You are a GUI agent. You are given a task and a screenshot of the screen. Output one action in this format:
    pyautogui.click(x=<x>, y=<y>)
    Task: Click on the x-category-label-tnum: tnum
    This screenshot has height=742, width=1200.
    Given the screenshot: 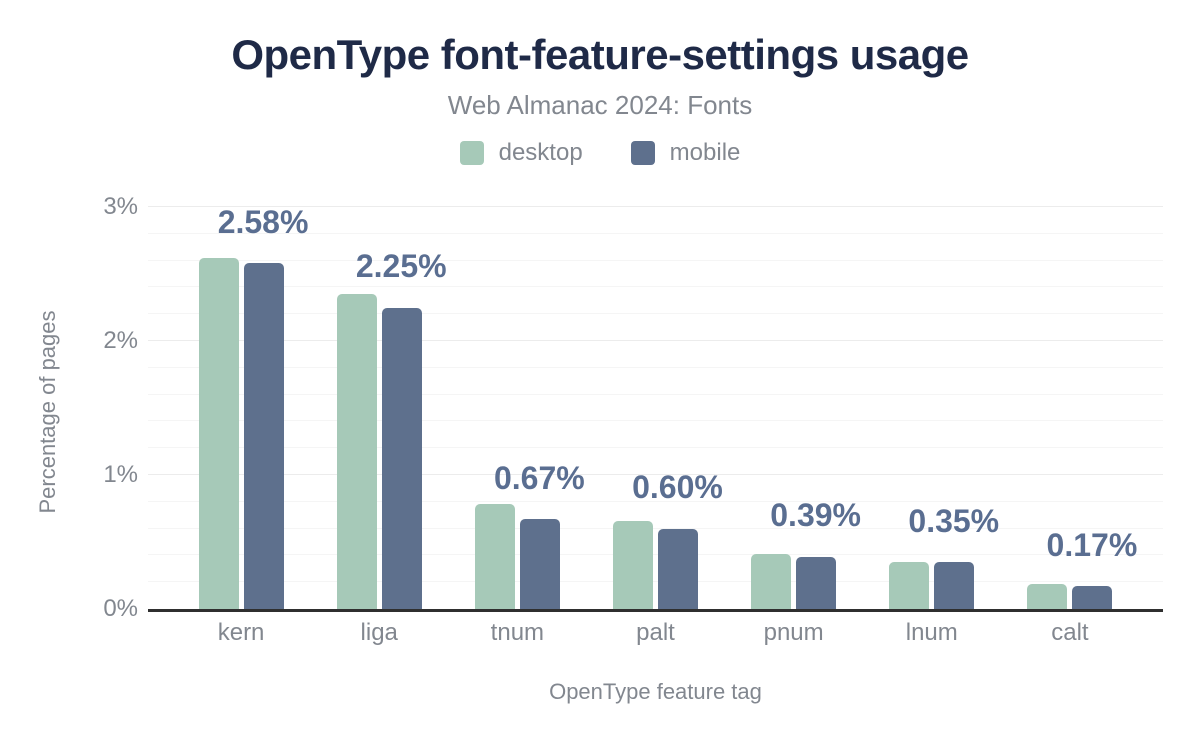 What is the action you would take?
    pyautogui.click(x=517, y=632)
    